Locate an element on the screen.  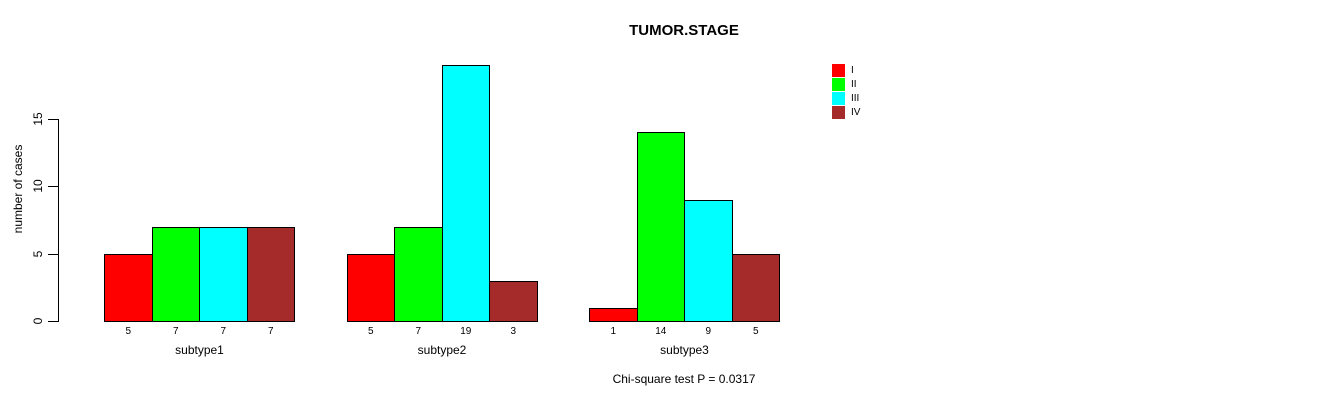
legend-label: III is located at coordinates (855, 98).